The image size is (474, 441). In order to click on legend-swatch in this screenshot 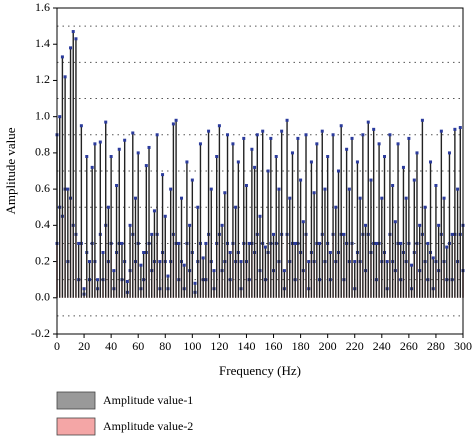, I will do `click(76, 400)`.